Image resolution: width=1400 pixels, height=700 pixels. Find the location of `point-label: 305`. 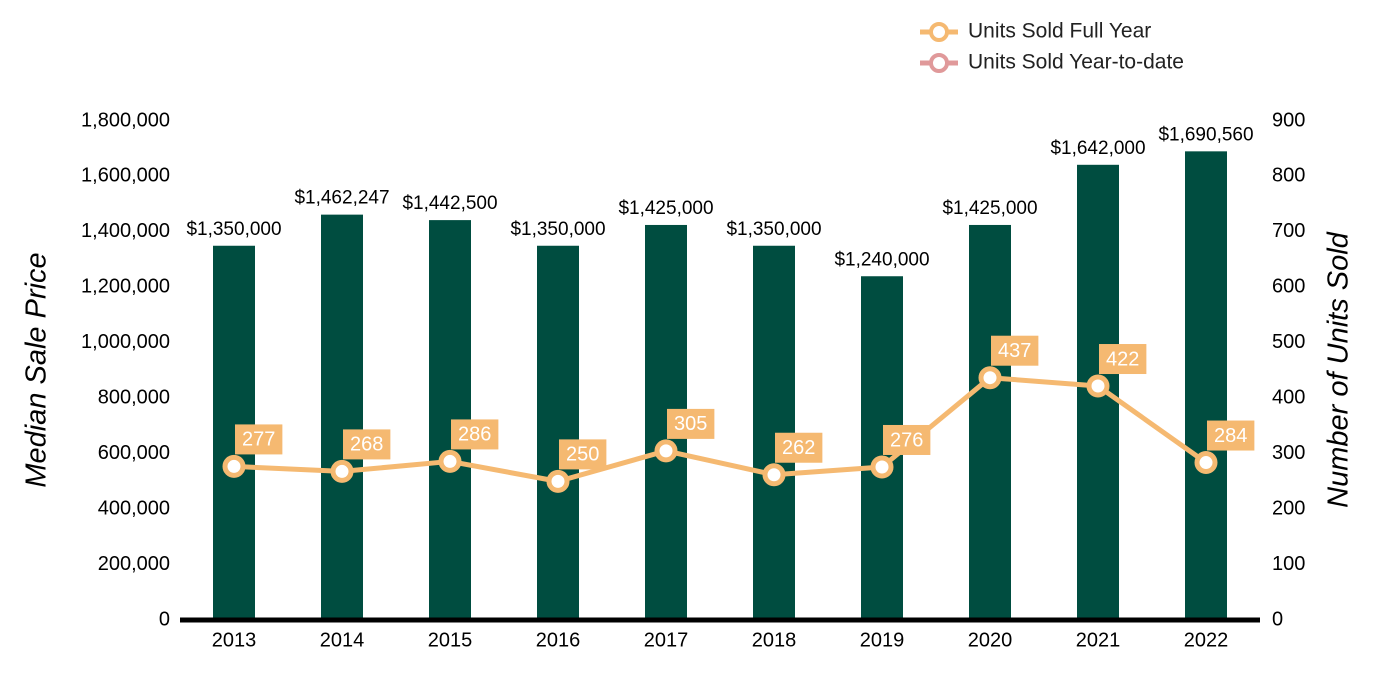

point-label: 305 is located at coordinates (690, 424).